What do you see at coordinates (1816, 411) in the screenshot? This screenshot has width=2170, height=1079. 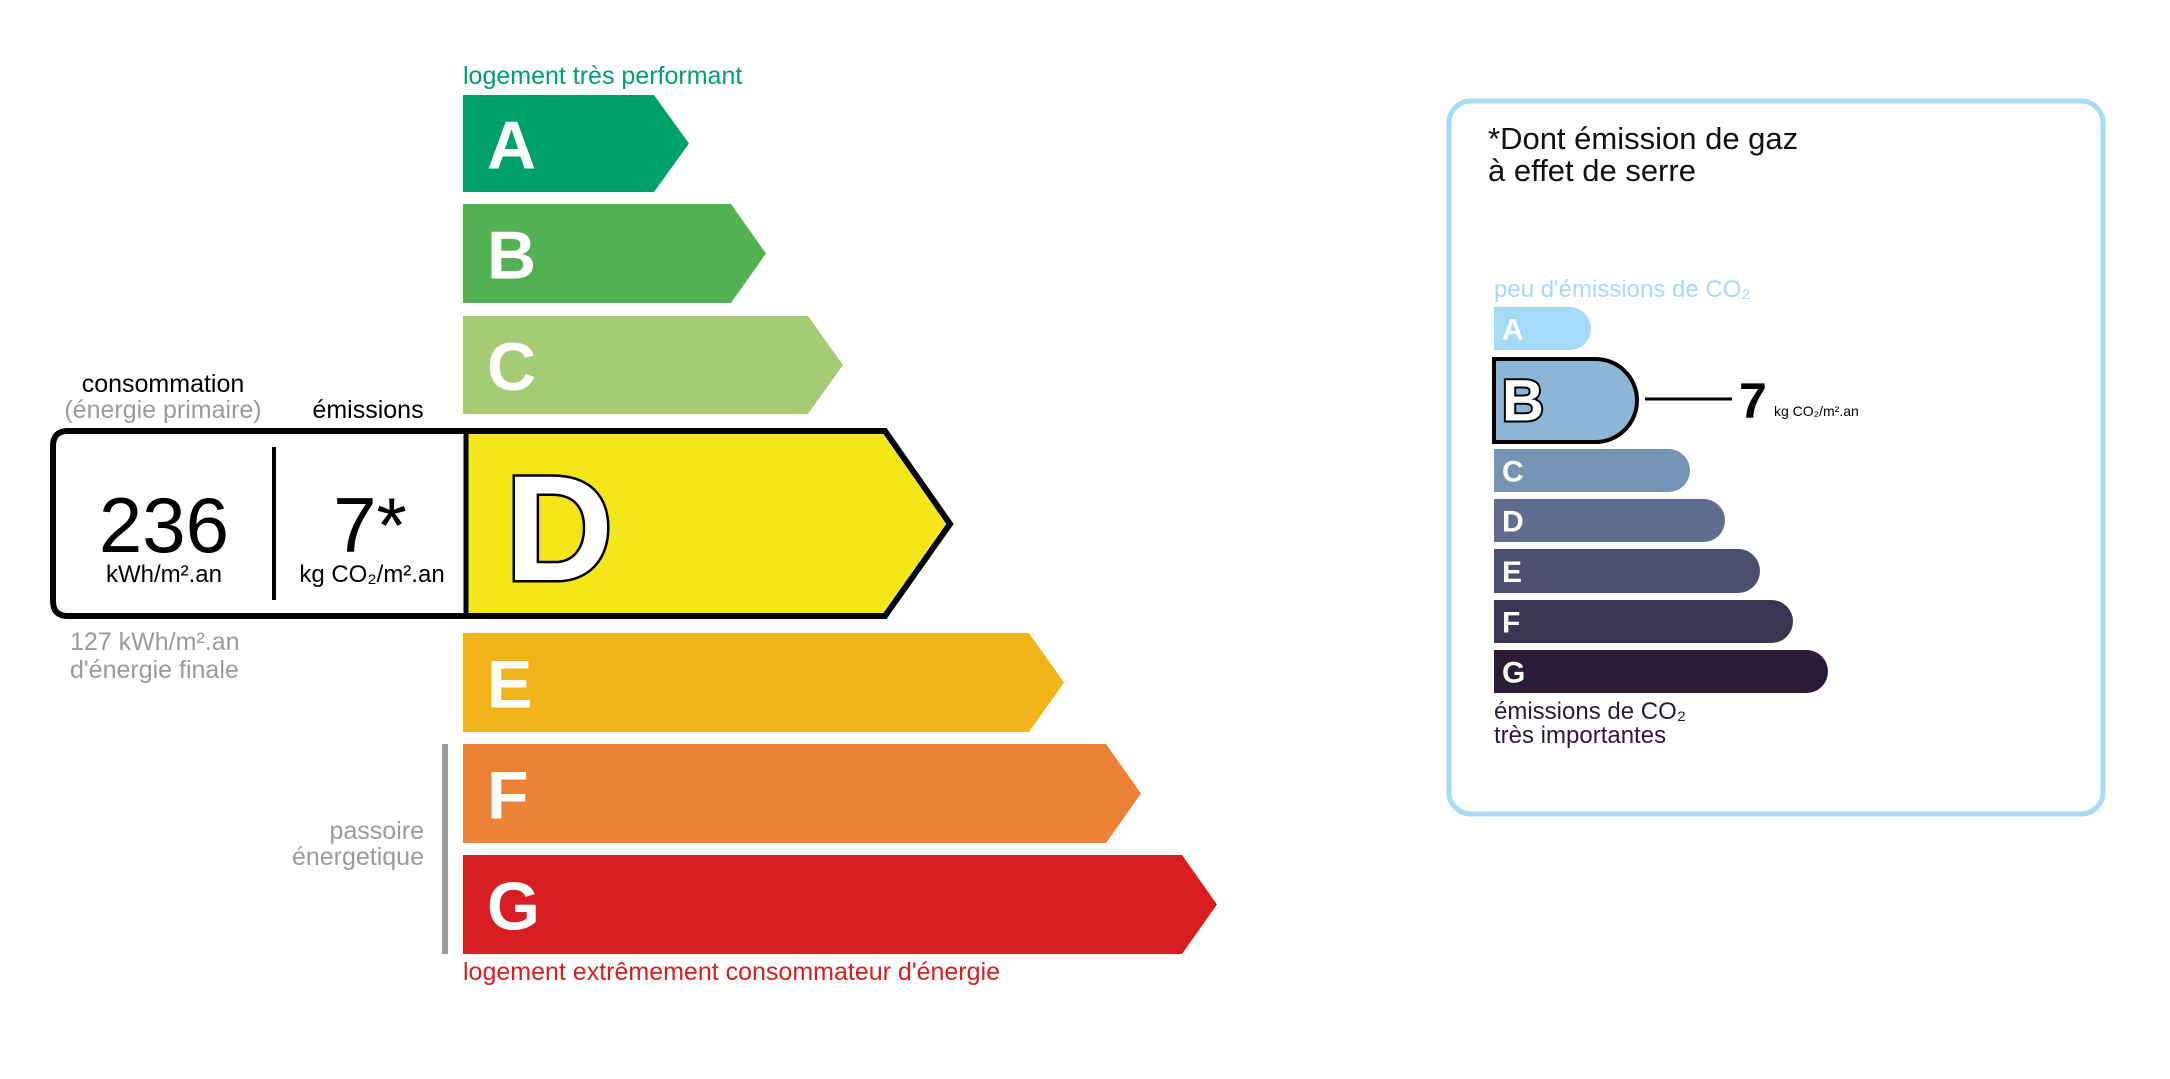 I see `ghg-unit: kg CO₂/m².an` at bounding box center [1816, 411].